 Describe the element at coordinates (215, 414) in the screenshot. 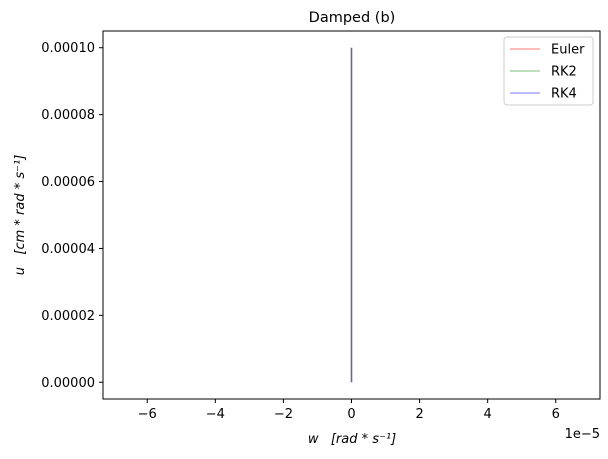

I see `x-tick-label: −4` at that location.